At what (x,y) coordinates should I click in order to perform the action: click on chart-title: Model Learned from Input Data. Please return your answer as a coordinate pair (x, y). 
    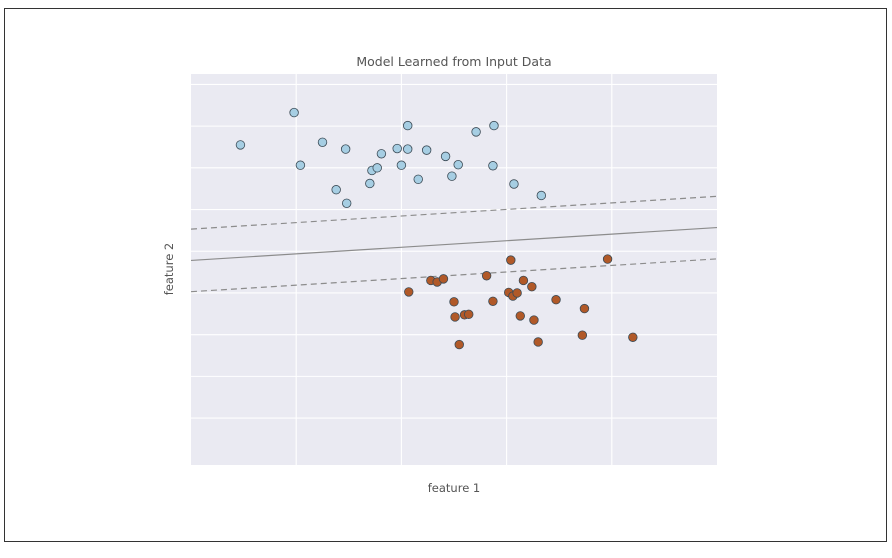
    Looking at the image, I should click on (453, 61).